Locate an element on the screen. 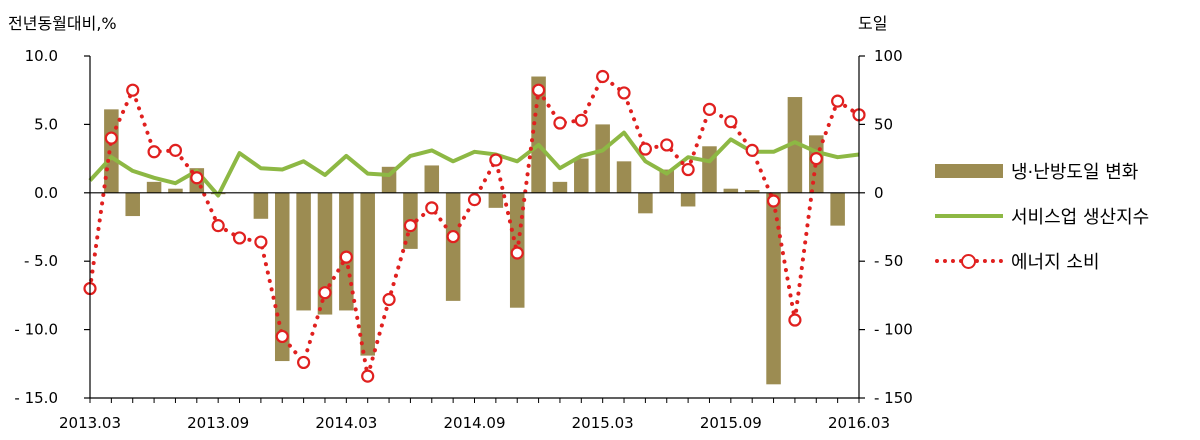  legend-item-energy: 에너지 소비 is located at coordinates (1065, 261).